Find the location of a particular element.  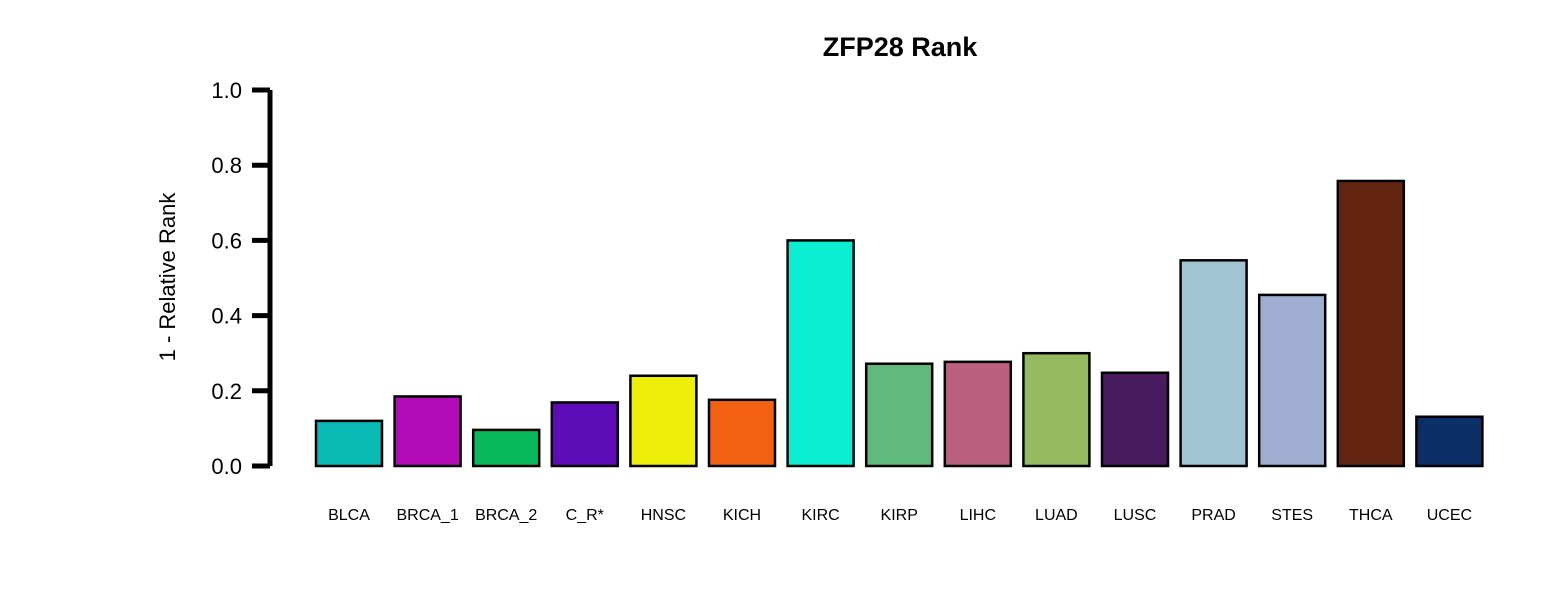

bar-lihc is located at coordinates (978, 414).